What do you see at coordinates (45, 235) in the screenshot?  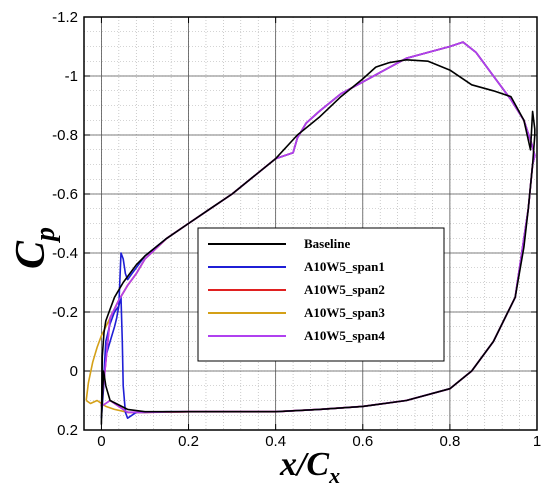 I see `y-axis-title-sub: p` at bounding box center [45, 235].